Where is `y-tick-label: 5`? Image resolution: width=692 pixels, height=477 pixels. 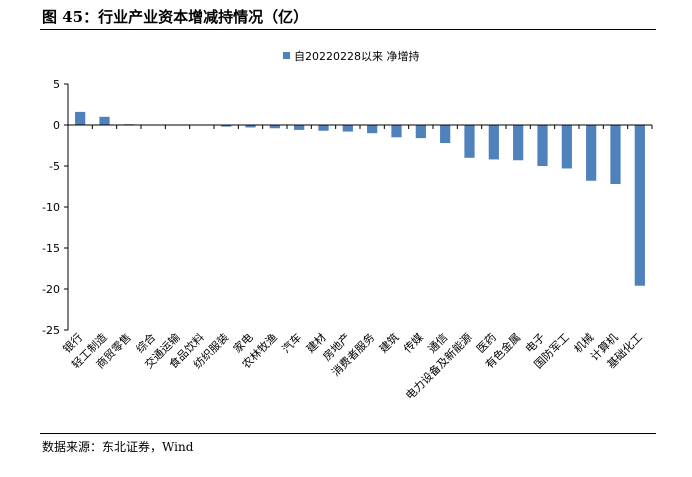 y-tick-label: 5 is located at coordinates (56, 84).